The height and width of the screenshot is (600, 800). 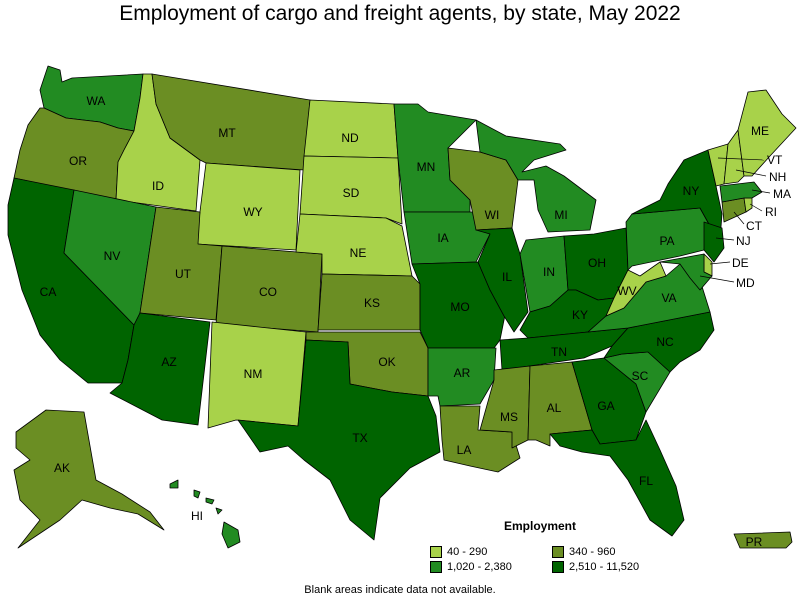 What do you see at coordinates (78, 161) in the screenshot?
I see `label-OR: OR` at bounding box center [78, 161].